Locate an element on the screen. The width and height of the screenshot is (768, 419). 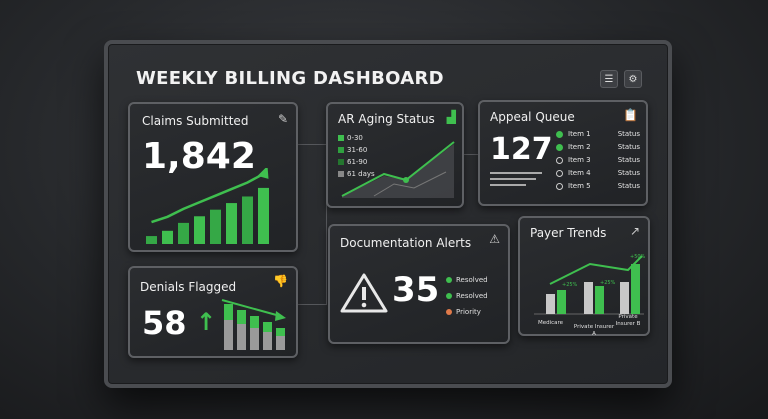
payer-bar-chart: +25% +25% +50% Medicare is located at coordinates (590, 290).